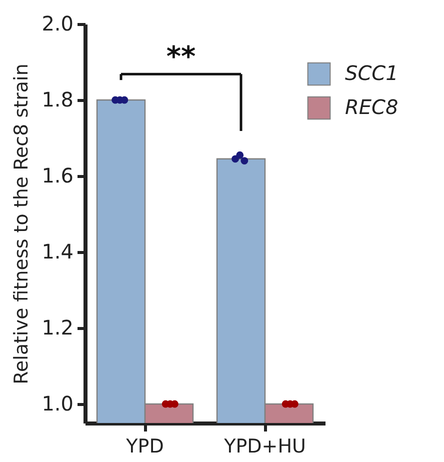 This screenshot has width=444, height=462. Describe the element at coordinates (371, 107) in the screenshot. I see `legend-label: REC8` at that location.